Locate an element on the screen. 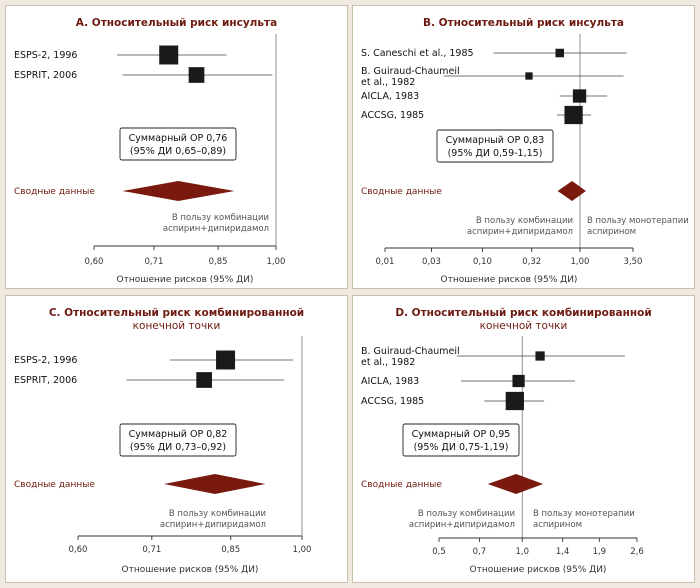 This screenshot has height=588, width=700. study-label: ACCSG, 1985 is located at coordinates (392, 115).